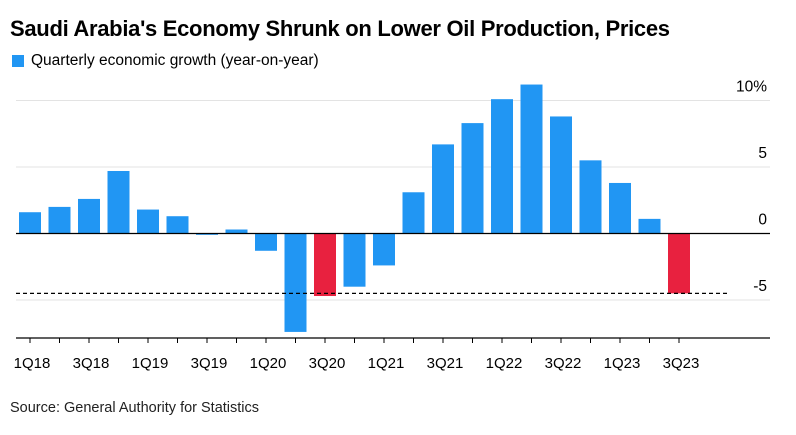  I want to click on legend-swatch, so click(18, 61).